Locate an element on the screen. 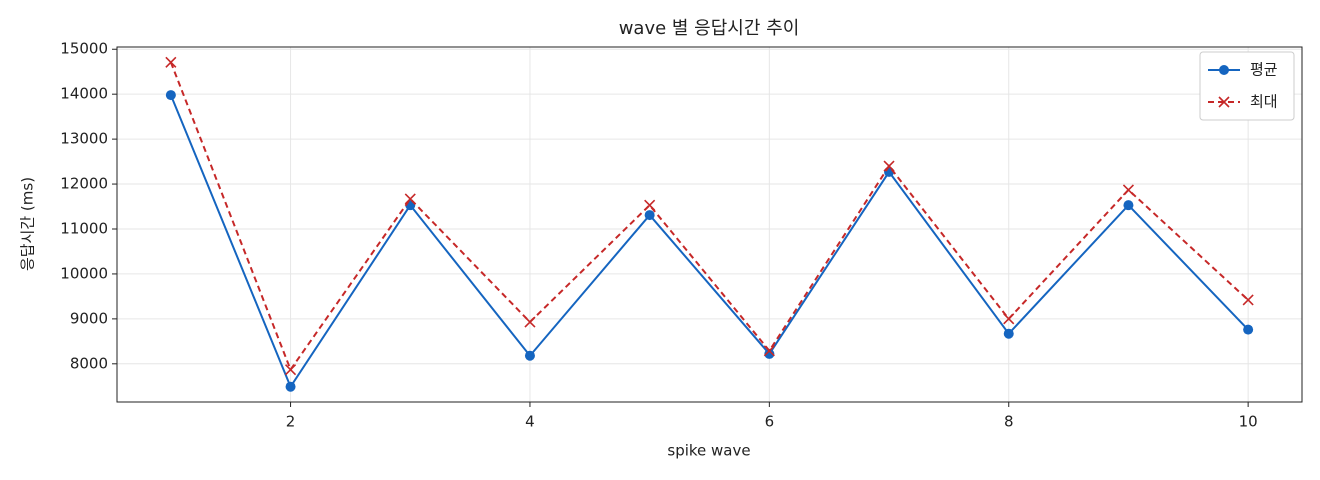  x-tick-label: 4 is located at coordinates (530, 422).